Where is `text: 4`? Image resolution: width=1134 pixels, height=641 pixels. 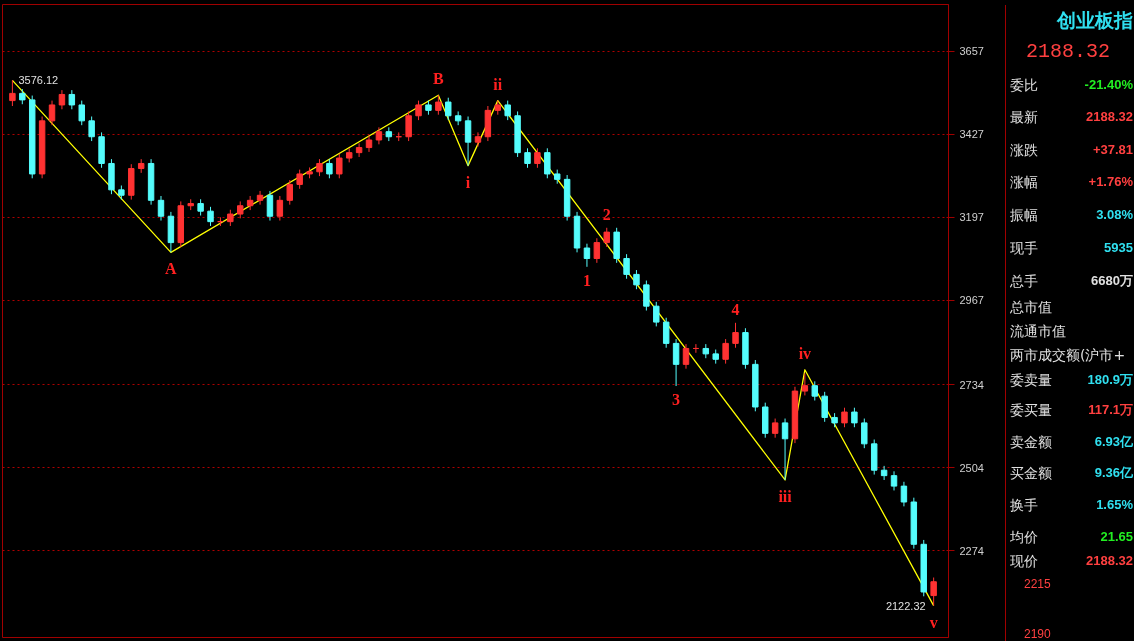
text: 4 is located at coordinates (735, 309).